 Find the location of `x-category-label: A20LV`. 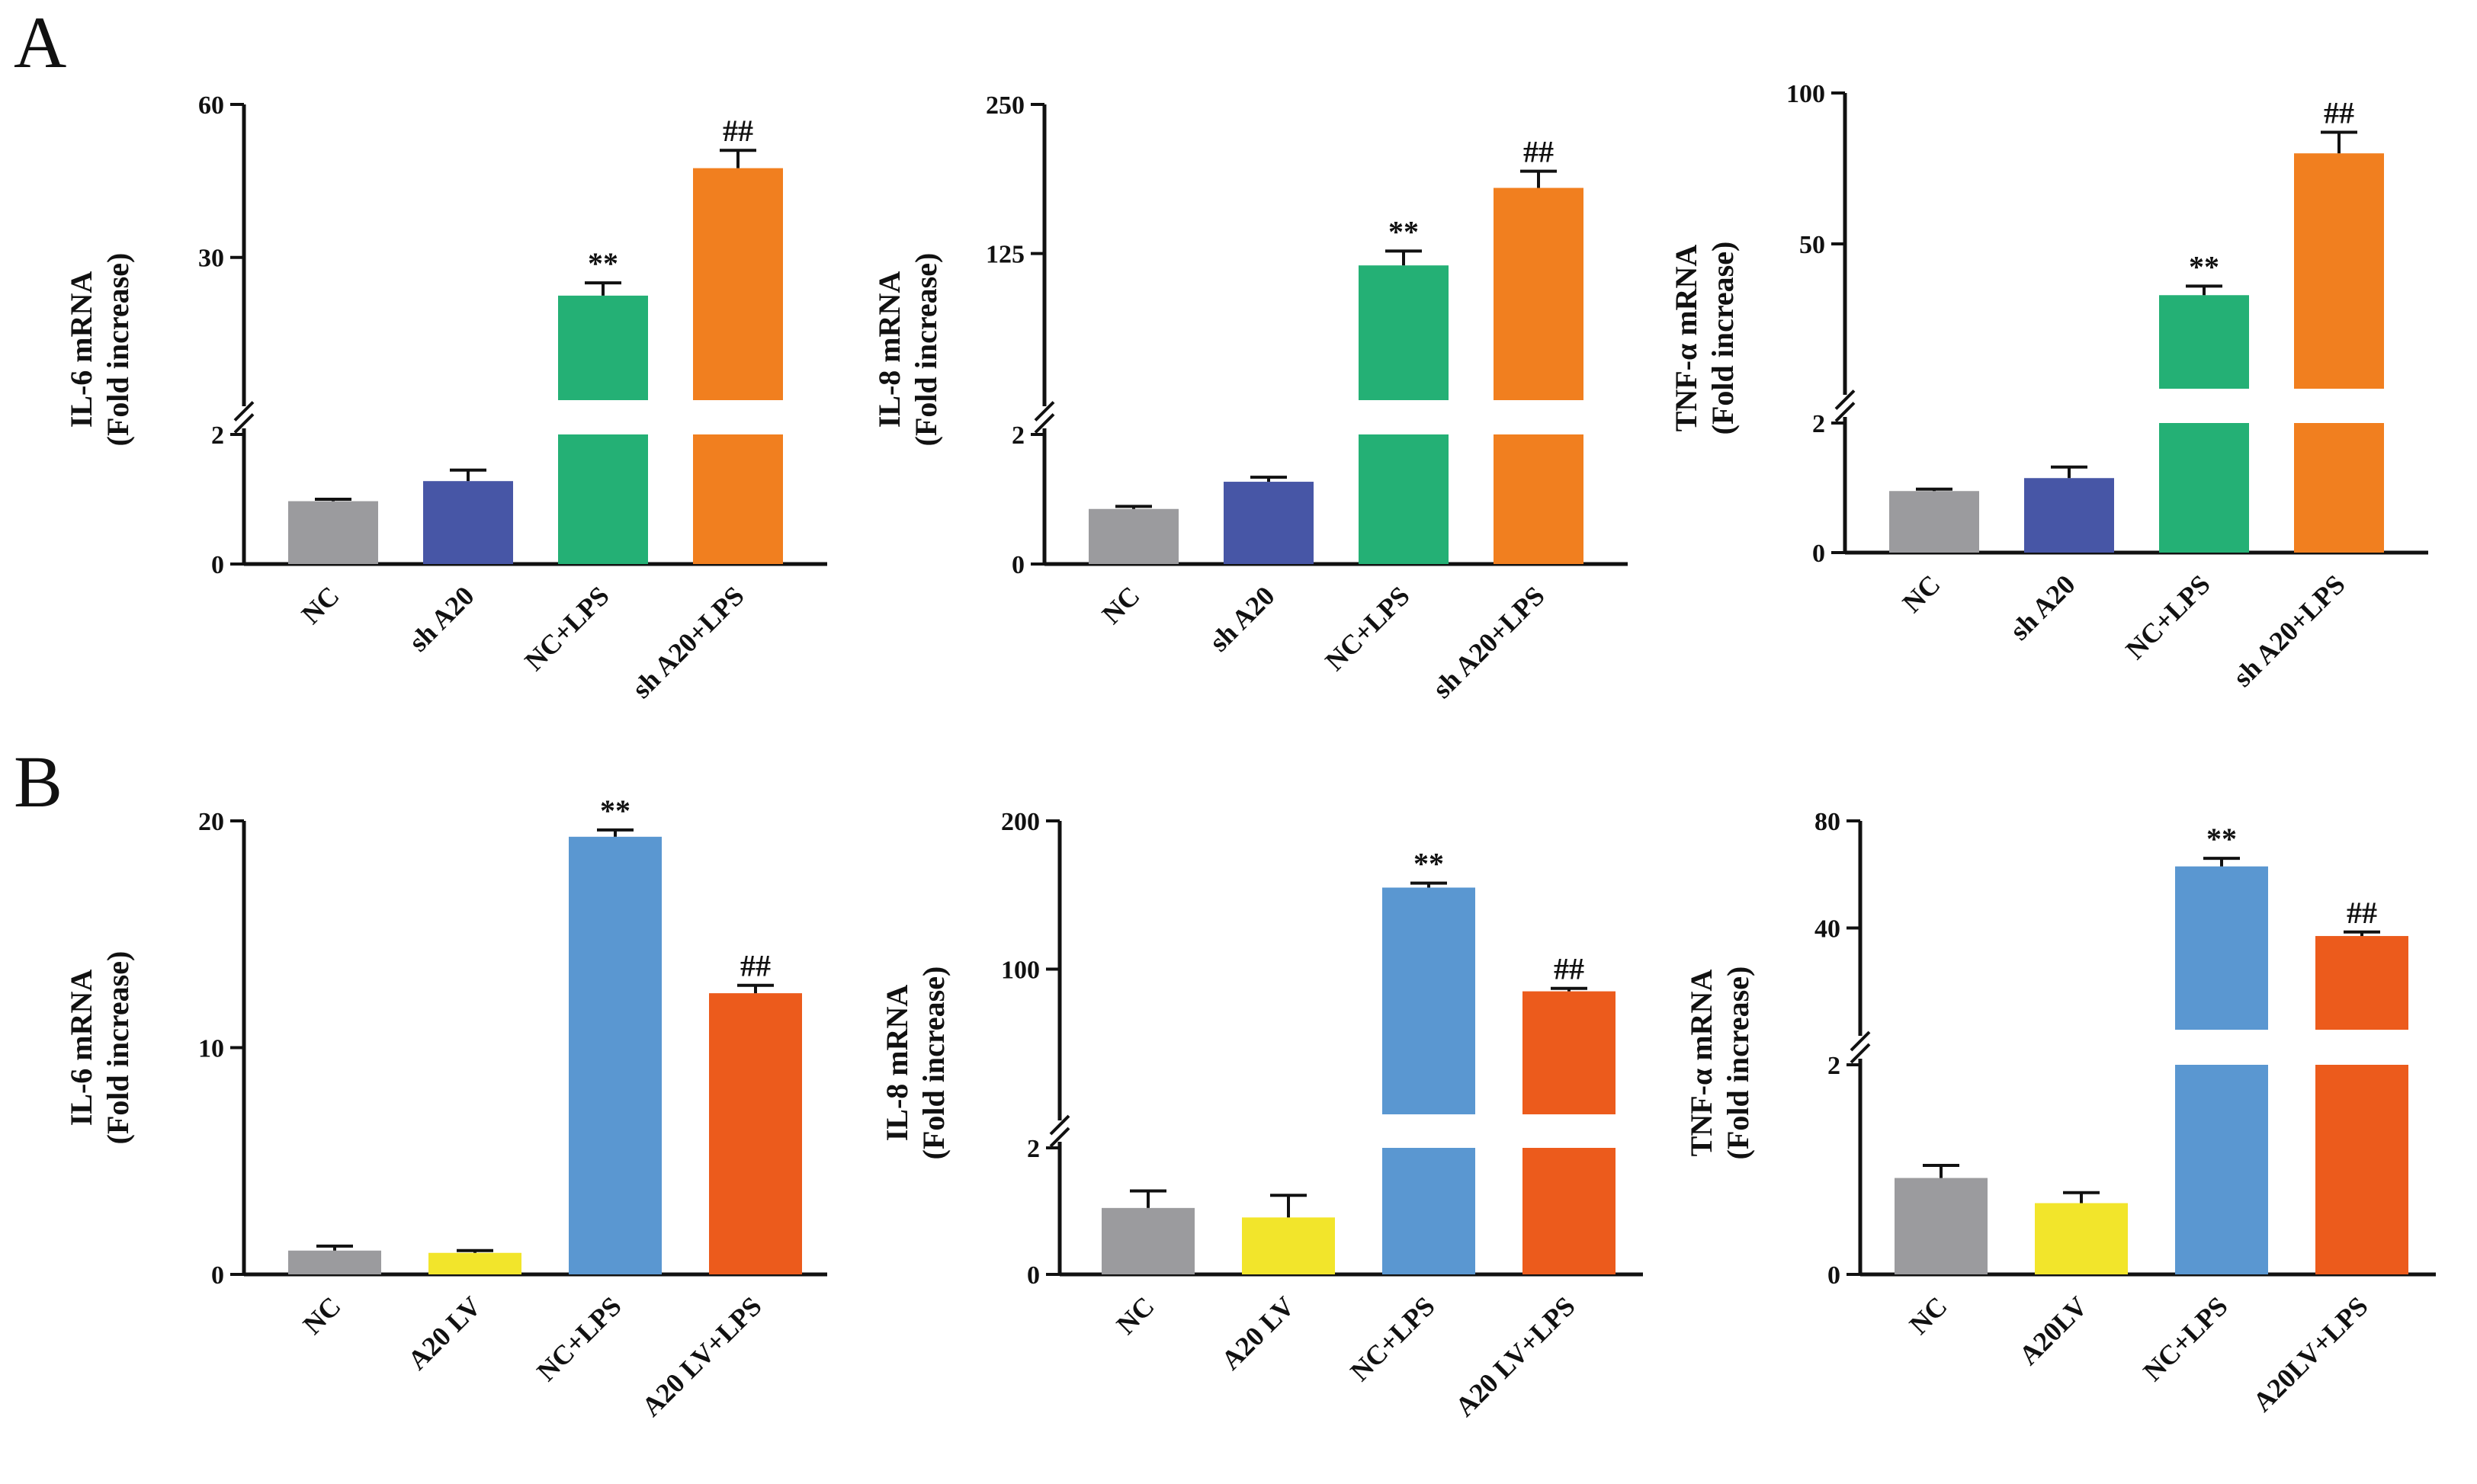

x-category-label: A20LV is located at coordinates (2054, 1330).